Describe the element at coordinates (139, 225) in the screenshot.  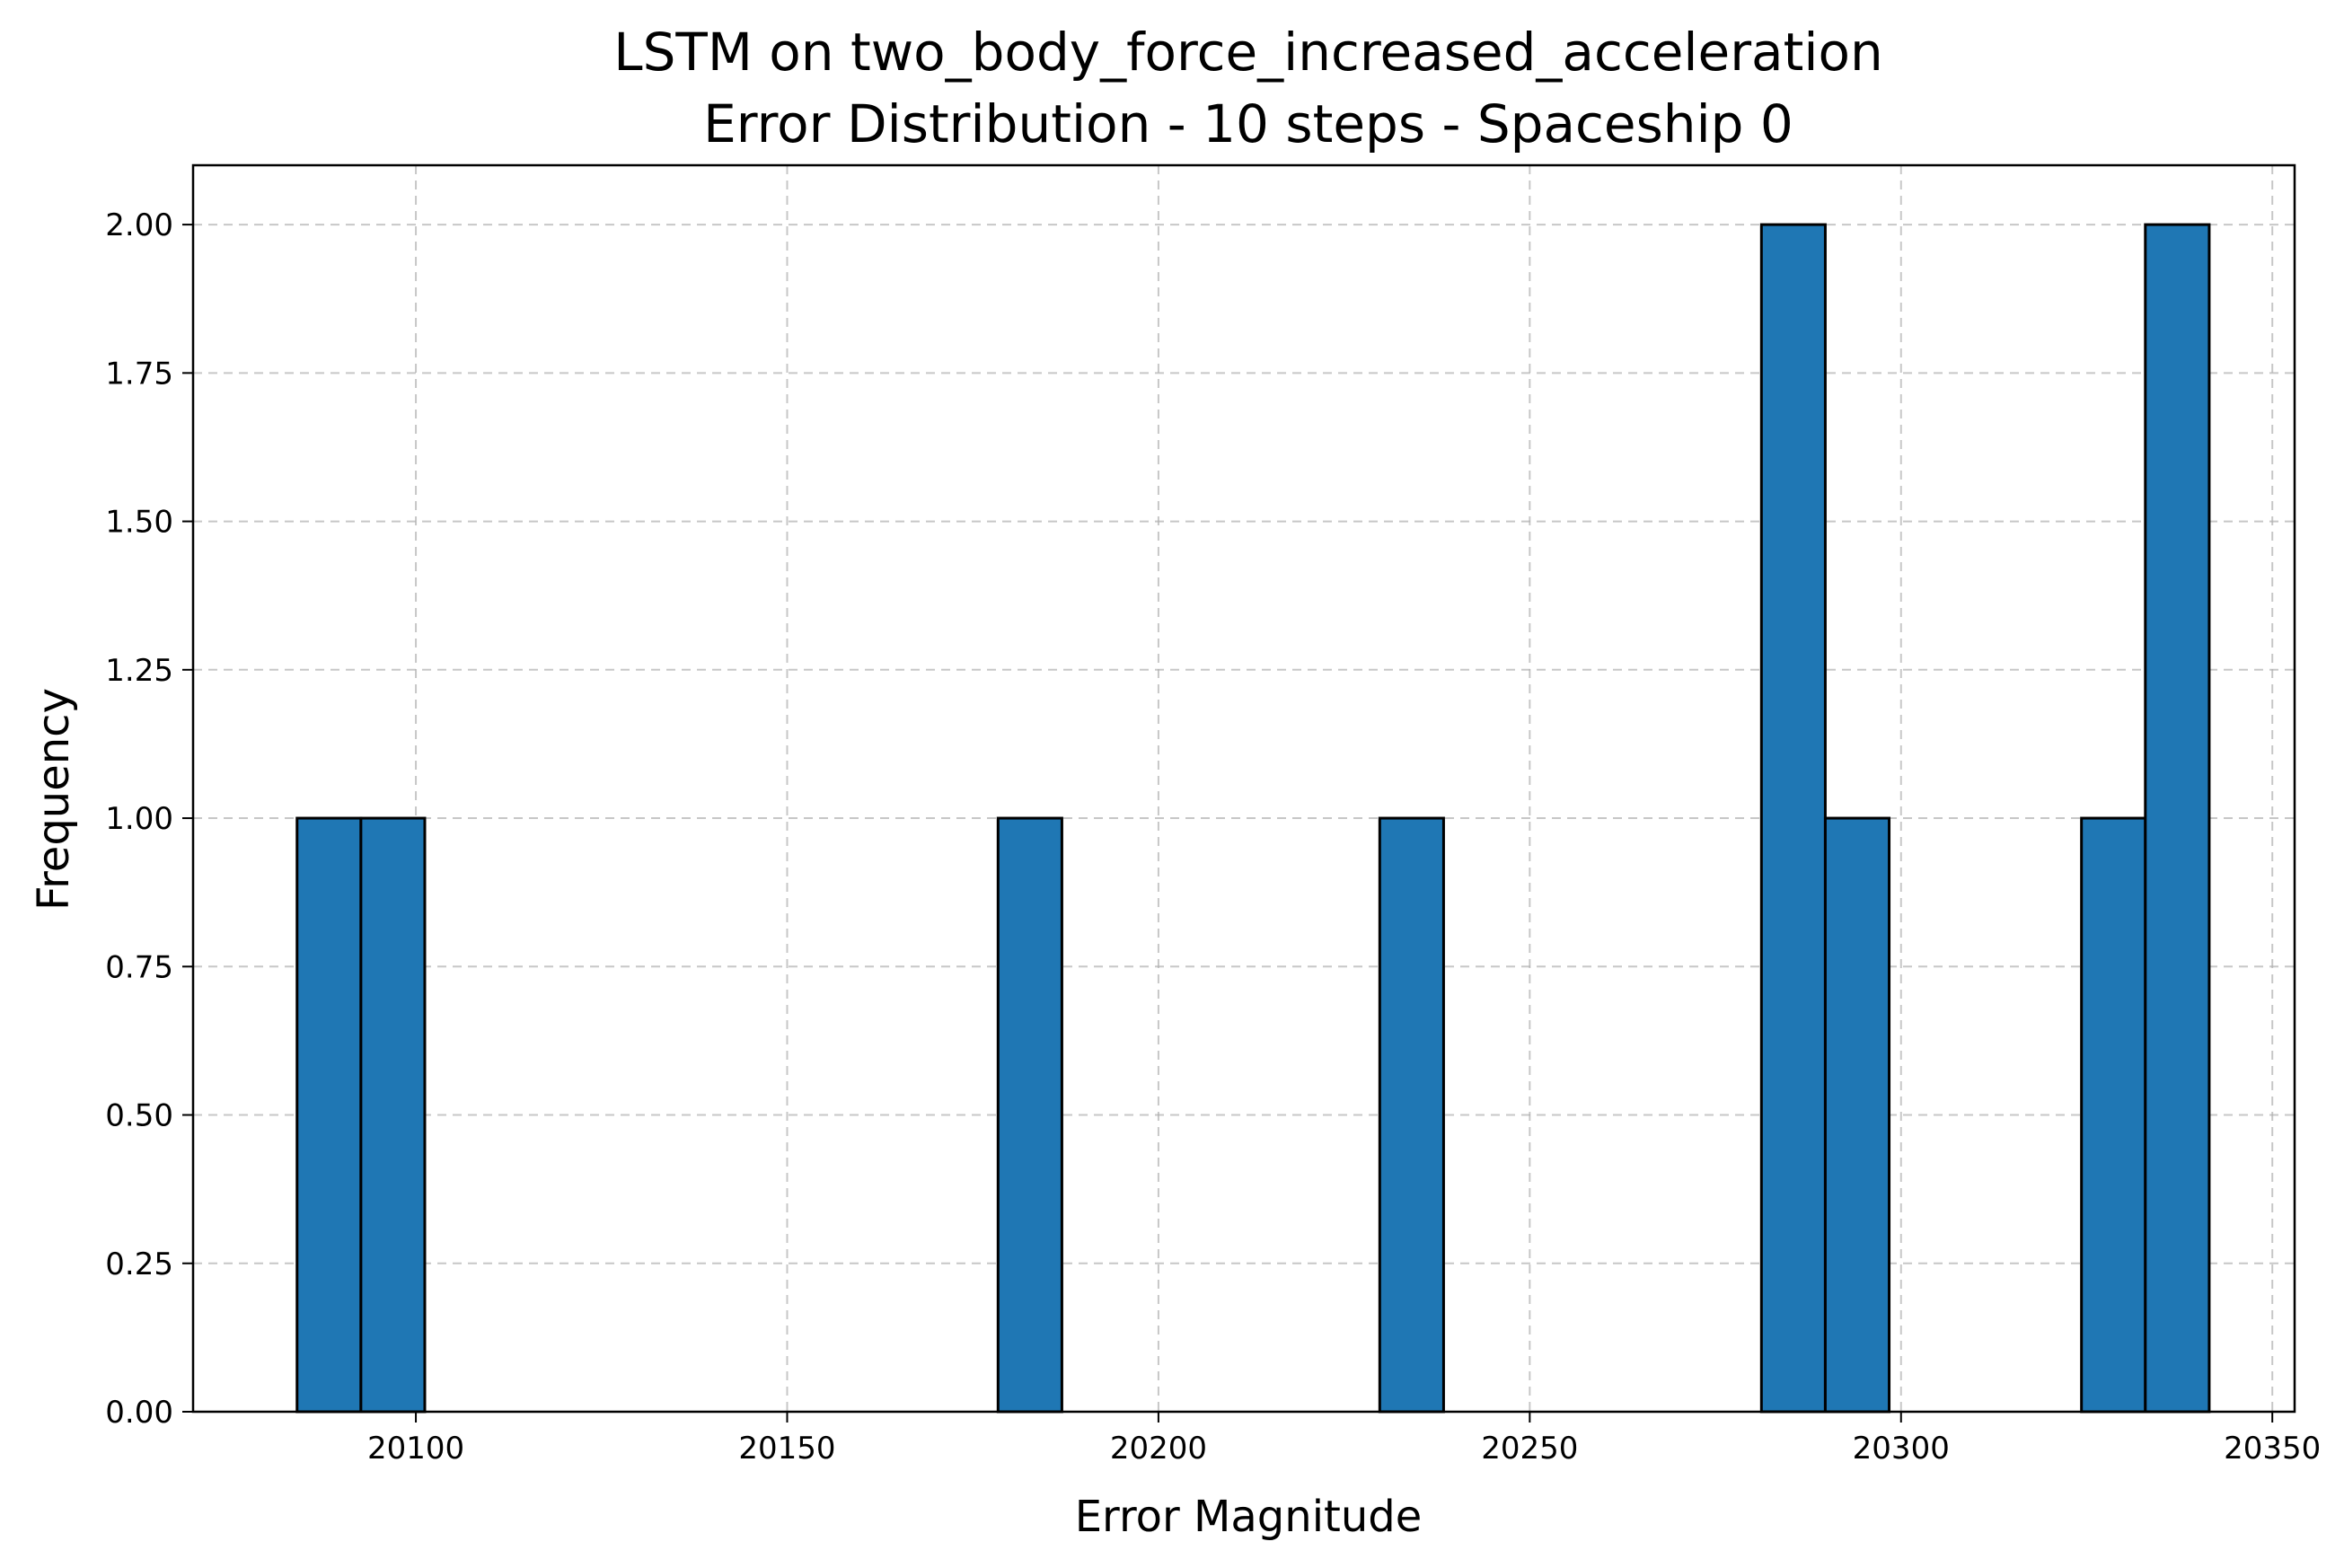
I see `y-tick-label: 2.00` at that location.